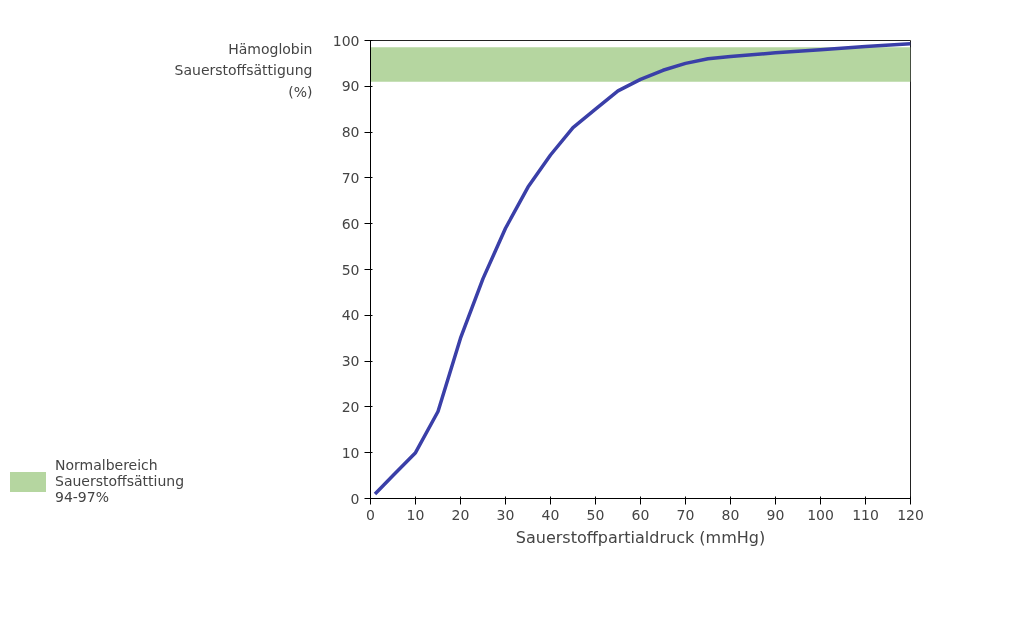 The height and width of the screenshot is (621, 1013). Describe the element at coordinates (350, 86) in the screenshot. I see `y-tick-label: 90` at that location.